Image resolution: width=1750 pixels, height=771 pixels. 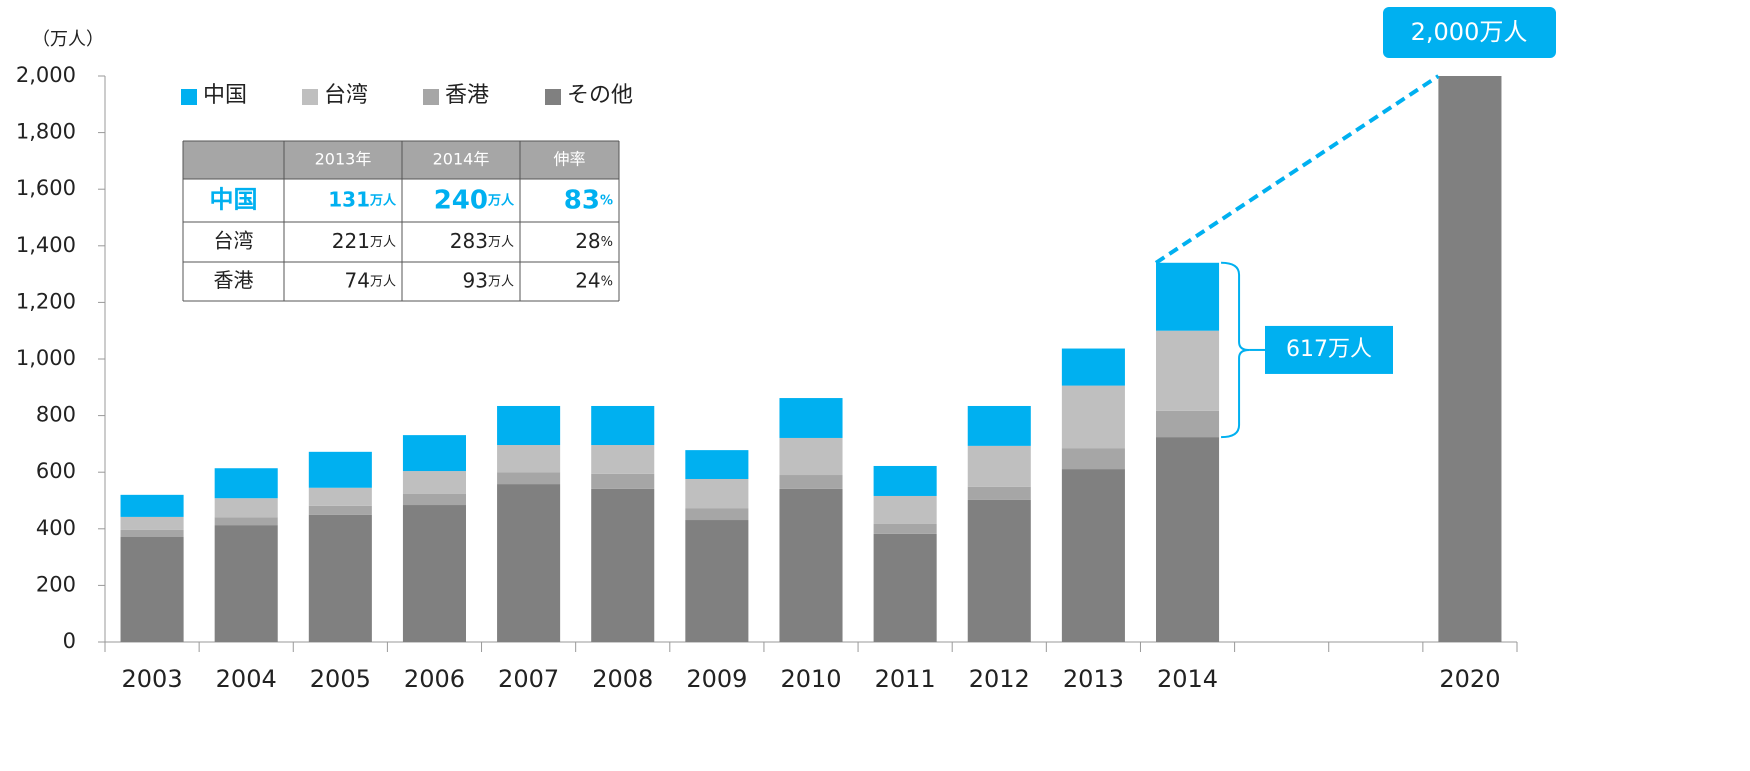 What do you see at coordinates (528, 679) in the screenshot?
I see `x-tick-label: 2007` at bounding box center [528, 679].